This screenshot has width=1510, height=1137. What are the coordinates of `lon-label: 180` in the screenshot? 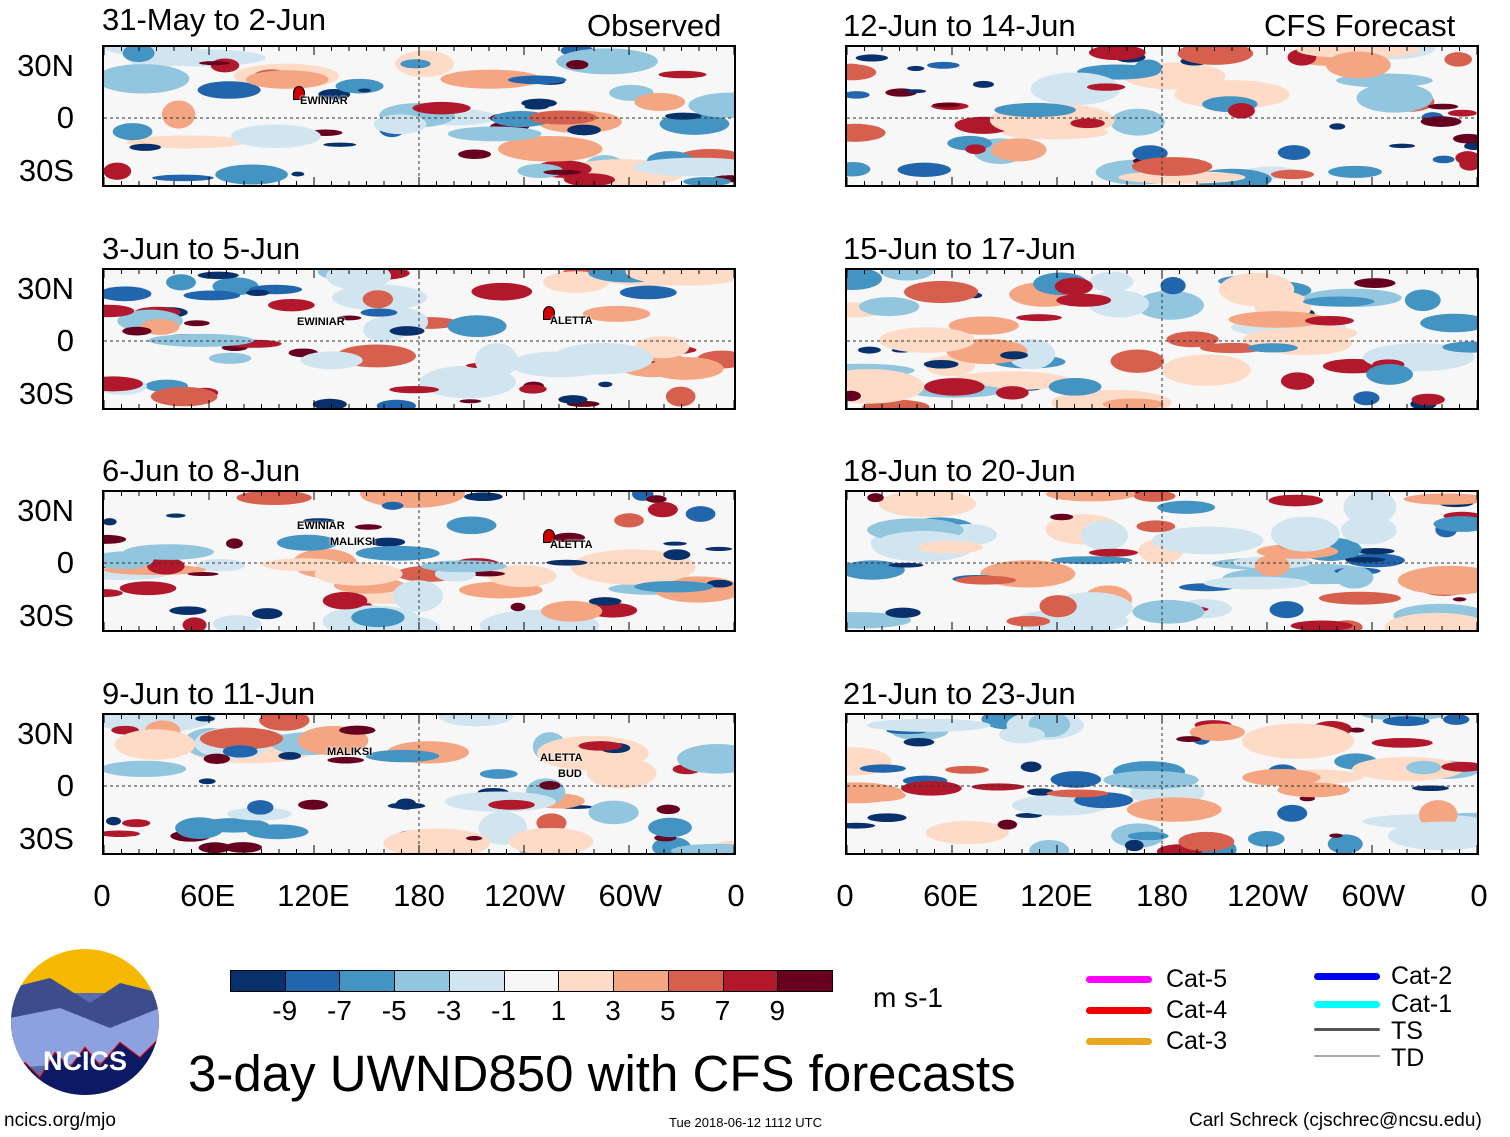 It's located at (419, 895).